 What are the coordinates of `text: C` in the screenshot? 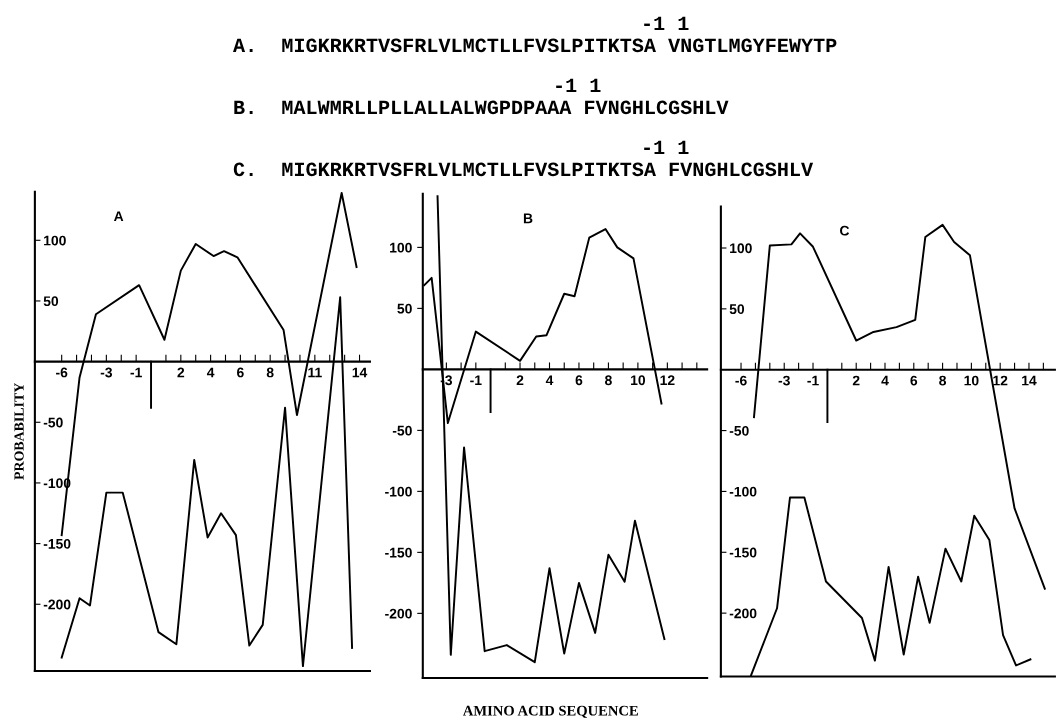 It's located at (845, 230).